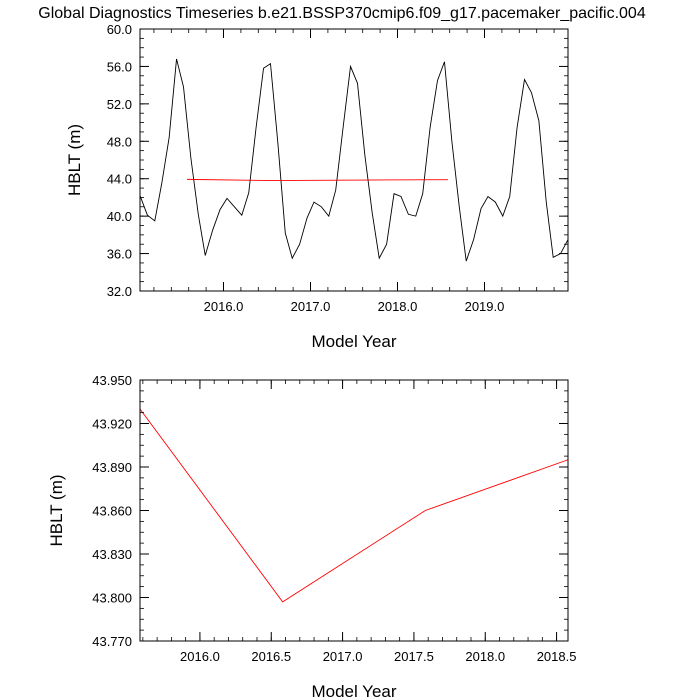 The height and width of the screenshot is (700, 700). I want to click on y-tick-label: 48.0, so click(119, 141).